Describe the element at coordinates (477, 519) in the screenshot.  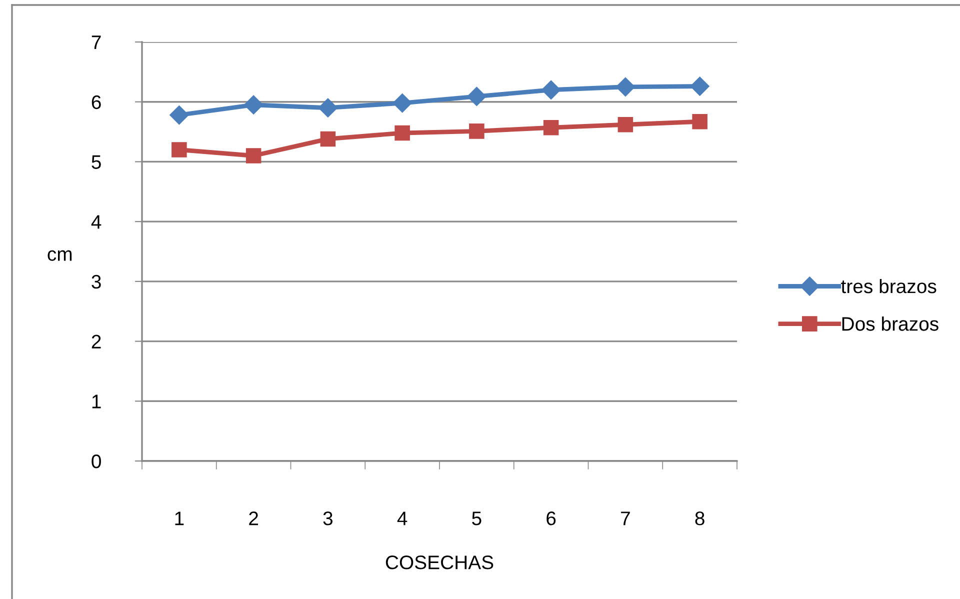
I see `x-tick-label: 5` at that location.